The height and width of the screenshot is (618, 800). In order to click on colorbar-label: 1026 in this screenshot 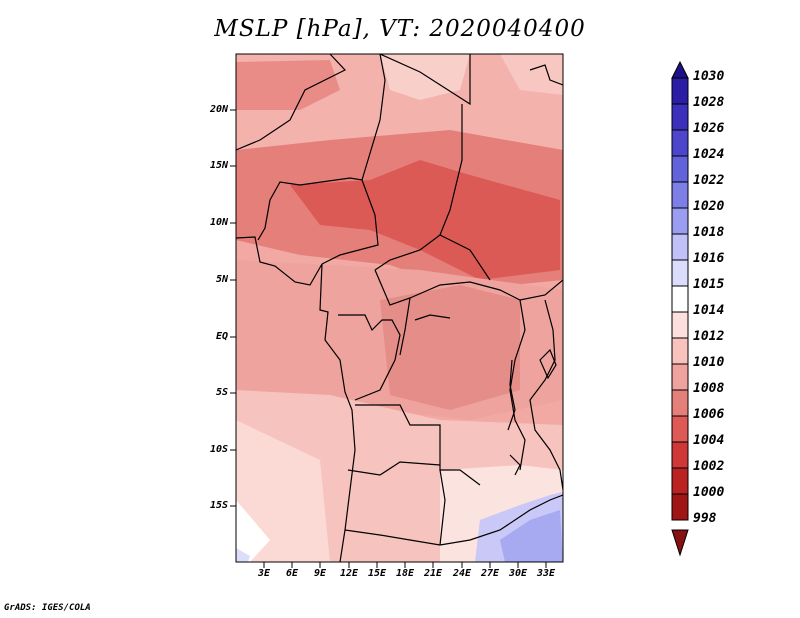, I will do `click(709, 128)`.